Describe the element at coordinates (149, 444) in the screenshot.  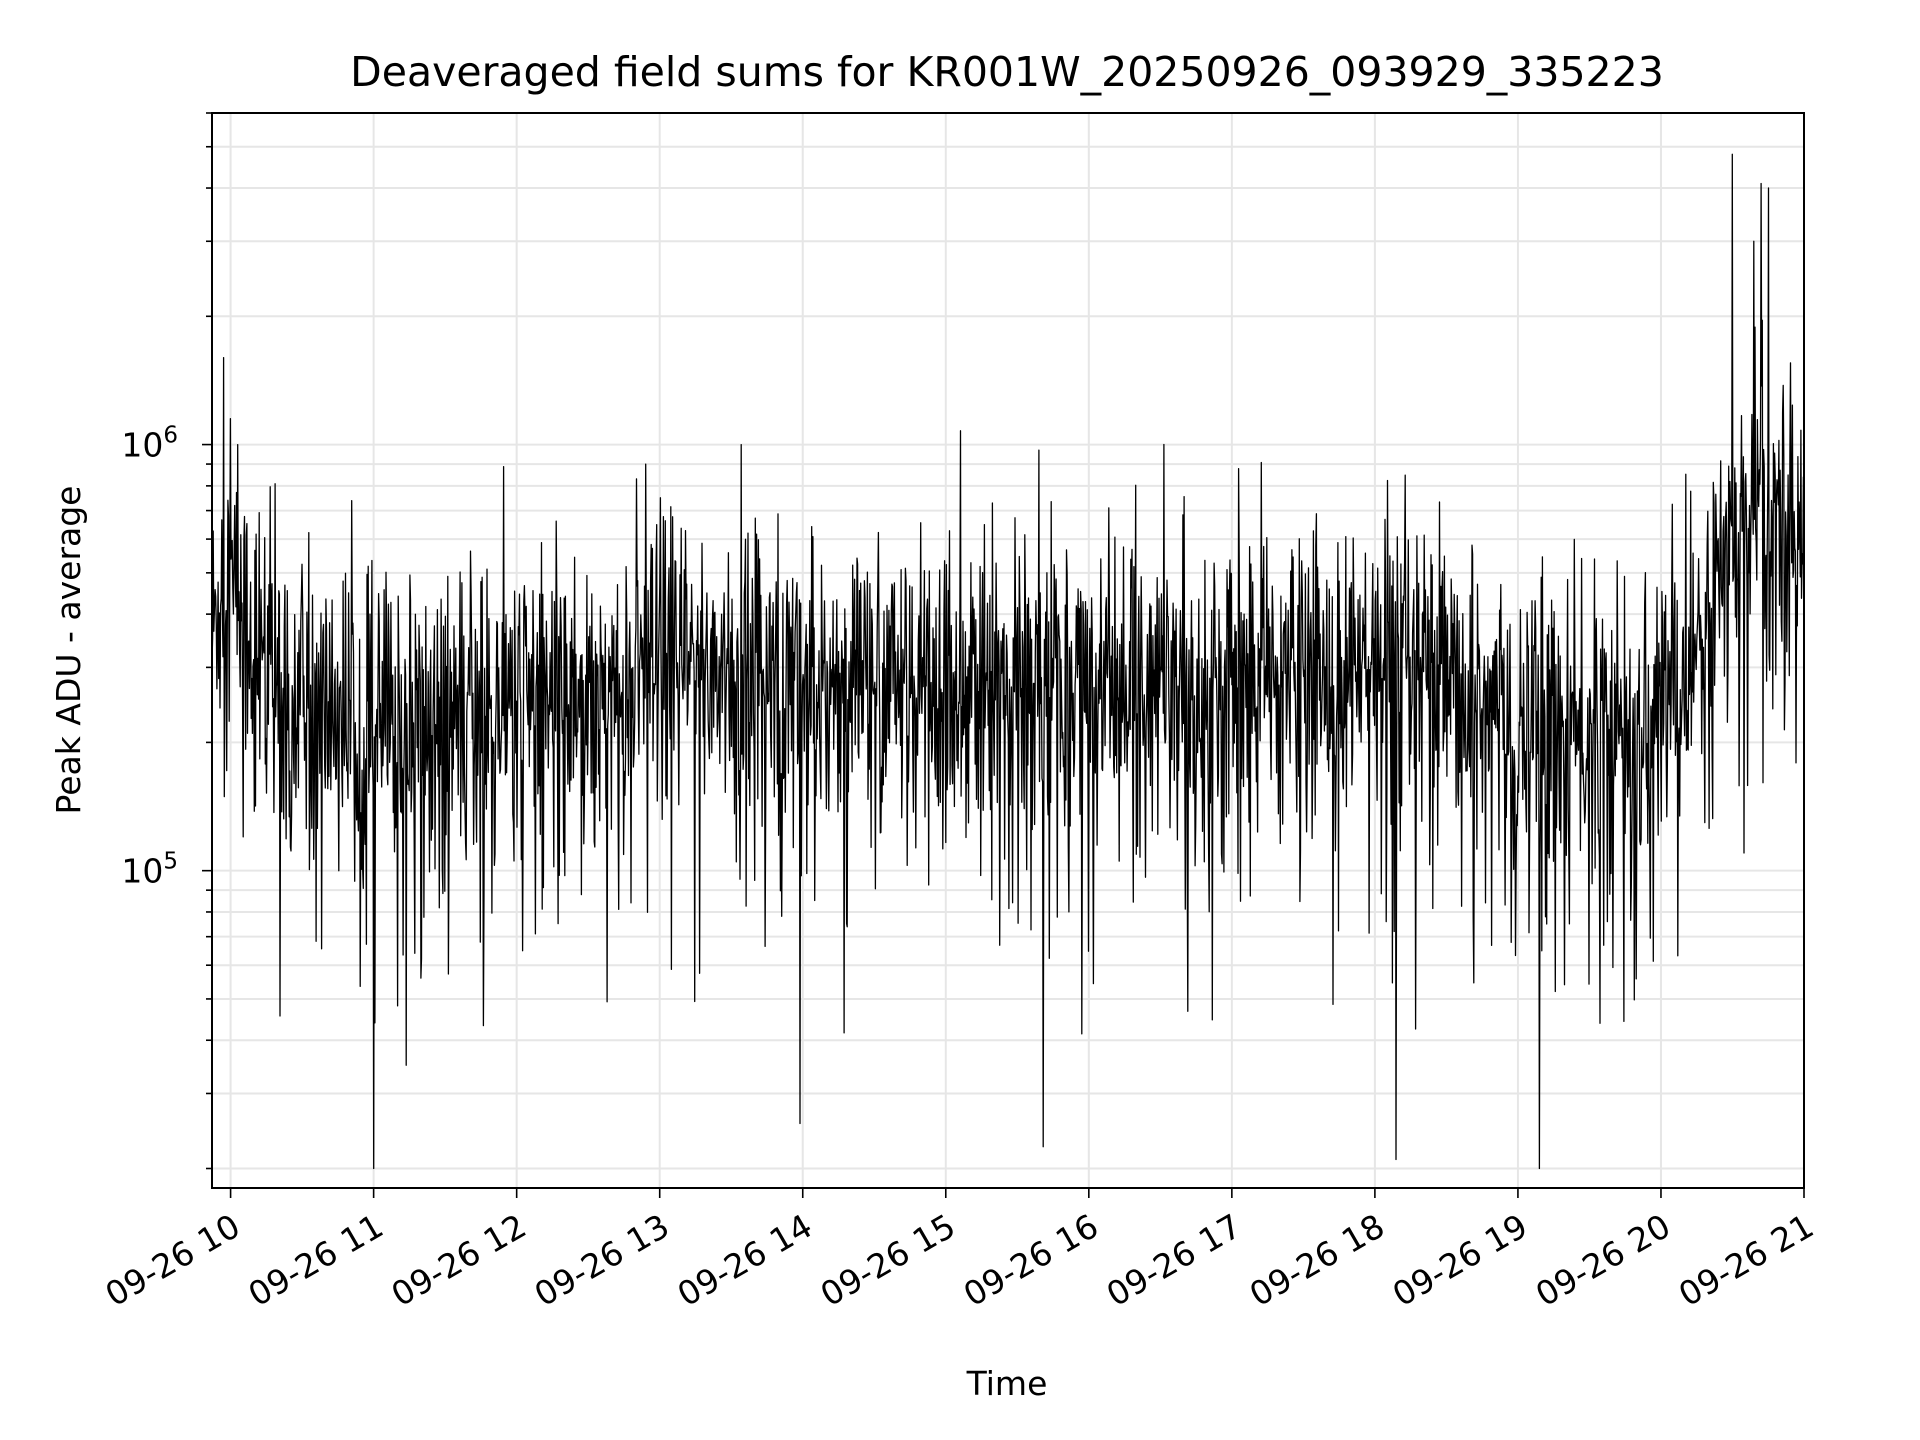
I see `y-tick-label: 106` at that location.